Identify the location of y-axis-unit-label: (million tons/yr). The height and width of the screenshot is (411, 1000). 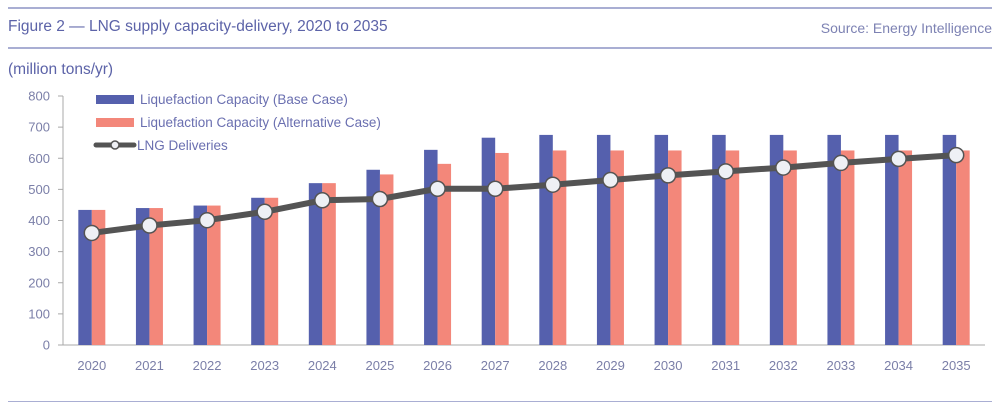
(61, 69).